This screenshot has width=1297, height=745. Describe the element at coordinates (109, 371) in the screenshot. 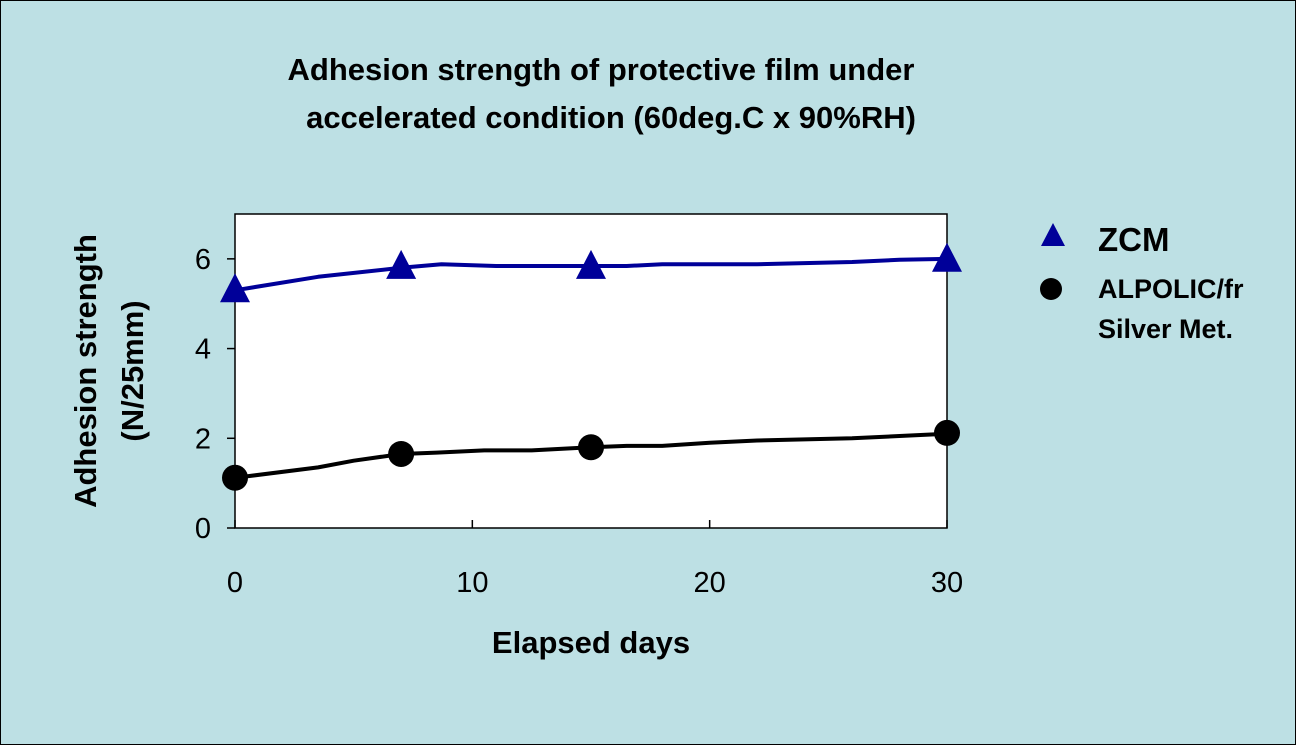

I see `y-axis-title: Adhesion strength (N/25mm)` at that location.